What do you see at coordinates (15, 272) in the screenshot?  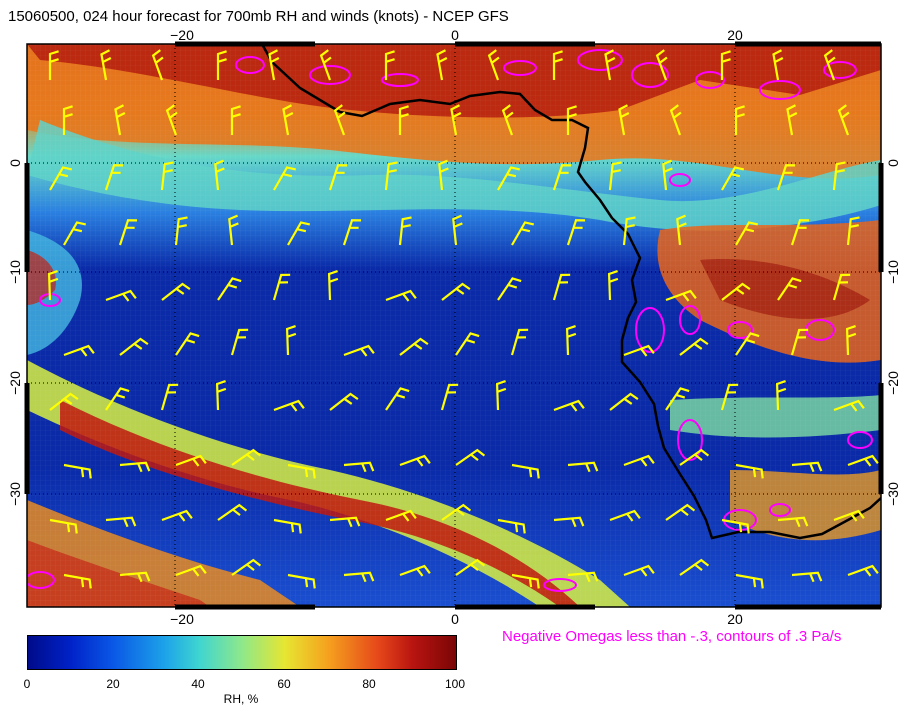 I see `y-tick-left: −10` at bounding box center [15, 272].